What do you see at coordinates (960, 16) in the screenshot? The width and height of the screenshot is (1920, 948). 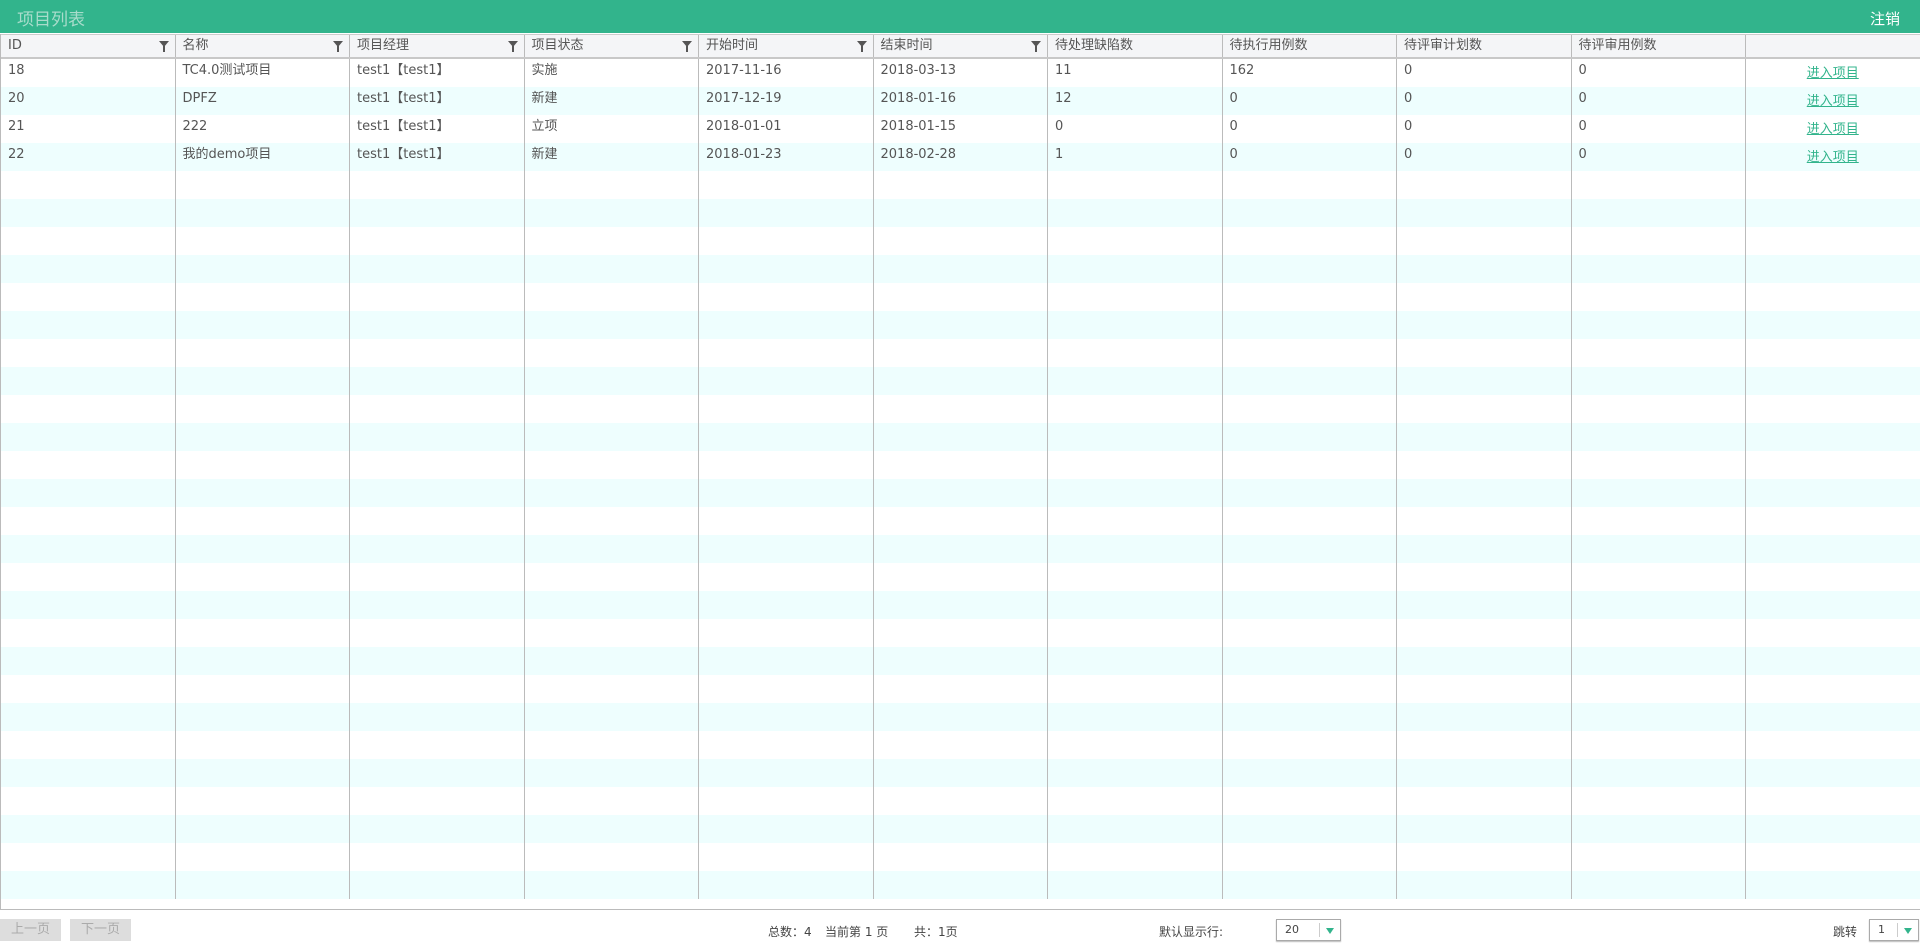 I see `top-bar: 项目列表 注销` at bounding box center [960, 16].